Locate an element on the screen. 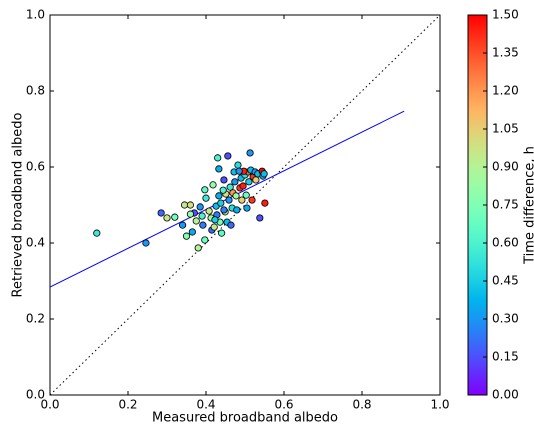 Image resolution: width=534 pixels, height=429 pixels. colorbar-tick-label: 1.05 is located at coordinates (505, 129).